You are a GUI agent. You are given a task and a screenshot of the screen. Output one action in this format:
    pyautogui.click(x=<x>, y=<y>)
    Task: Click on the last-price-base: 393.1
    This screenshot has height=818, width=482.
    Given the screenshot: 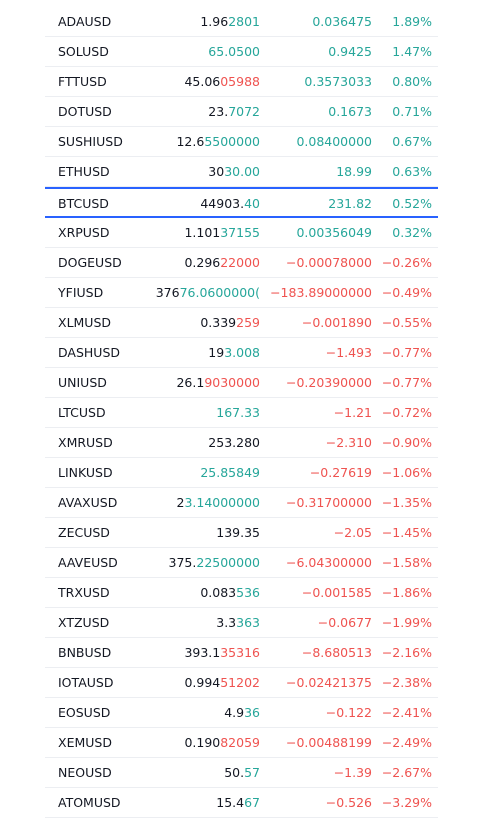 What is the action you would take?
    pyautogui.click(x=202, y=652)
    